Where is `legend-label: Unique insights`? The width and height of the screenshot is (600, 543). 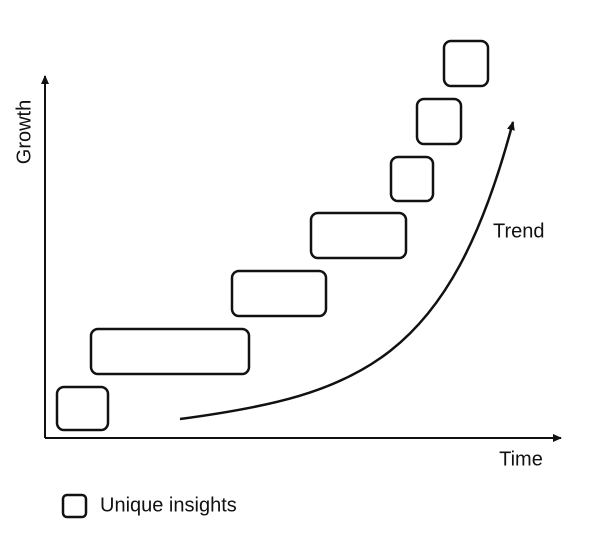
legend-label: Unique insights is located at coordinates (168, 505).